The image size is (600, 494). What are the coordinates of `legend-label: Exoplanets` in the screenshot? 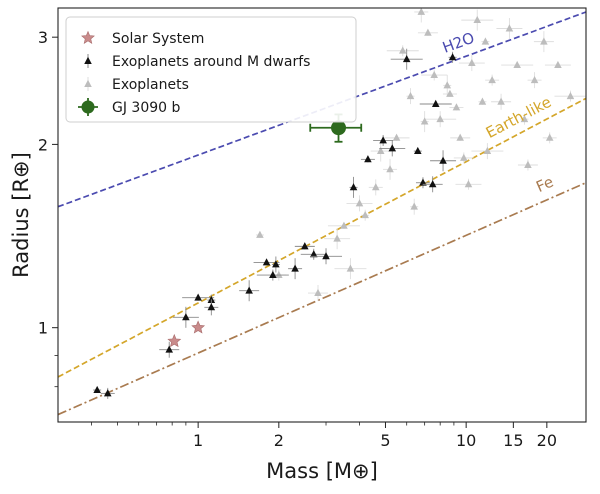 It's located at (150, 85).